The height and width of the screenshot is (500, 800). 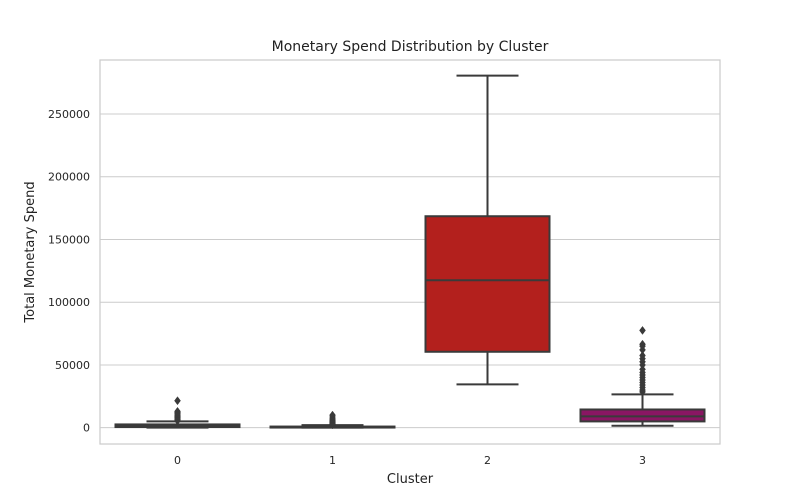 What do you see at coordinates (72, 365) in the screenshot?
I see `y-tick-label: 50000` at bounding box center [72, 365].